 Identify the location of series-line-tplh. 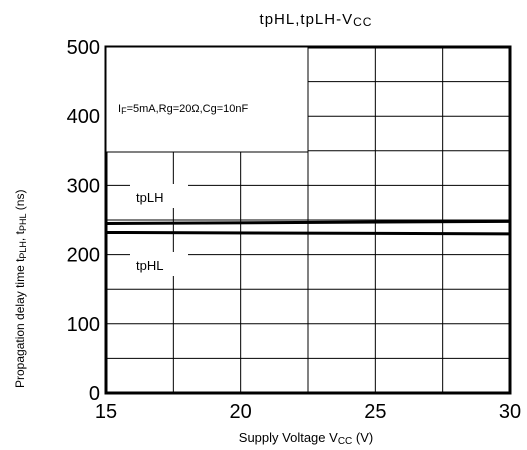
(308, 222).